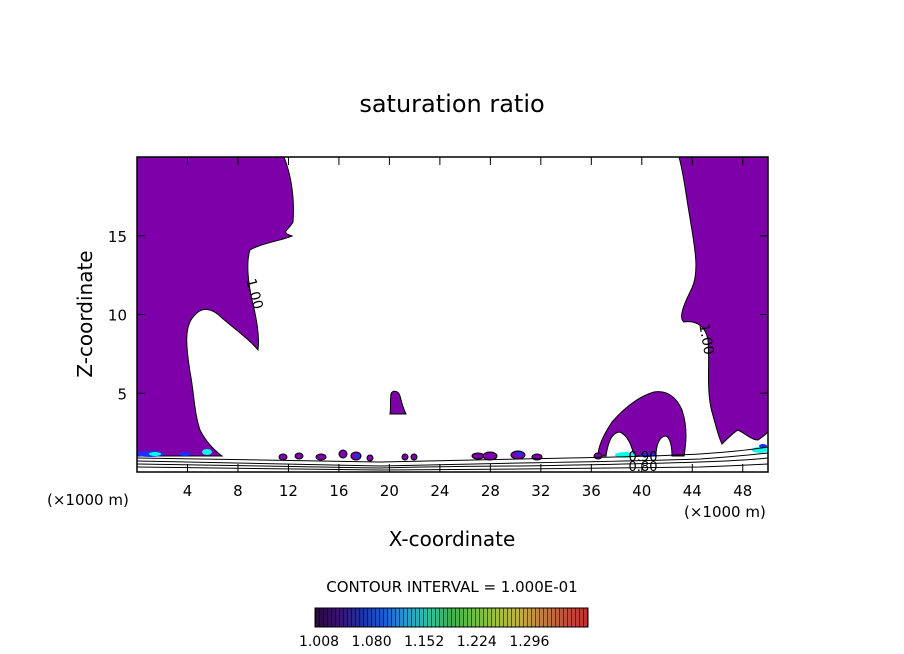 This screenshot has width=904, height=654. Describe the element at coordinates (742, 491) in the screenshot. I see `x-tick-label: 48` at that location.